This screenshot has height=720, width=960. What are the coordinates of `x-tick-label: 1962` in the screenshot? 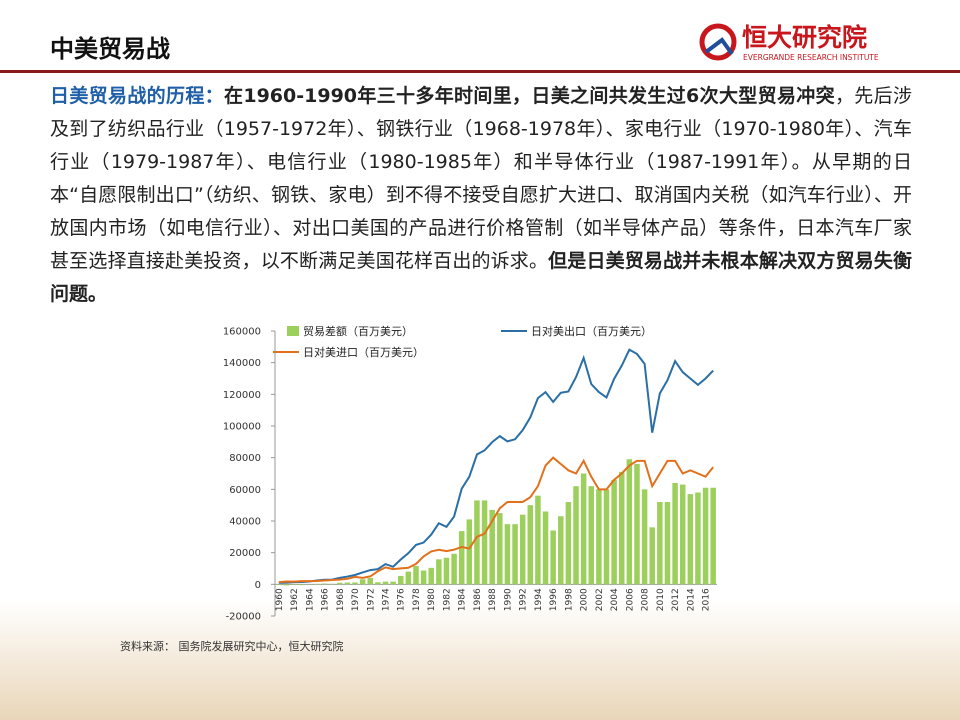 It's located at (295, 599).